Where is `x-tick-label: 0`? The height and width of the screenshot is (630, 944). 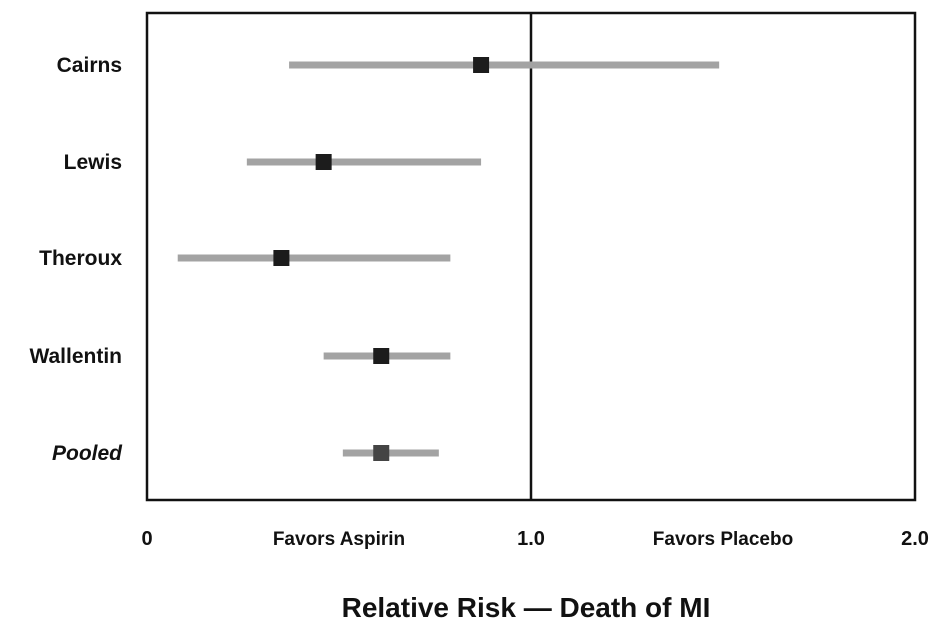 x-tick-label: 0 is located at coordinates (146, 539).